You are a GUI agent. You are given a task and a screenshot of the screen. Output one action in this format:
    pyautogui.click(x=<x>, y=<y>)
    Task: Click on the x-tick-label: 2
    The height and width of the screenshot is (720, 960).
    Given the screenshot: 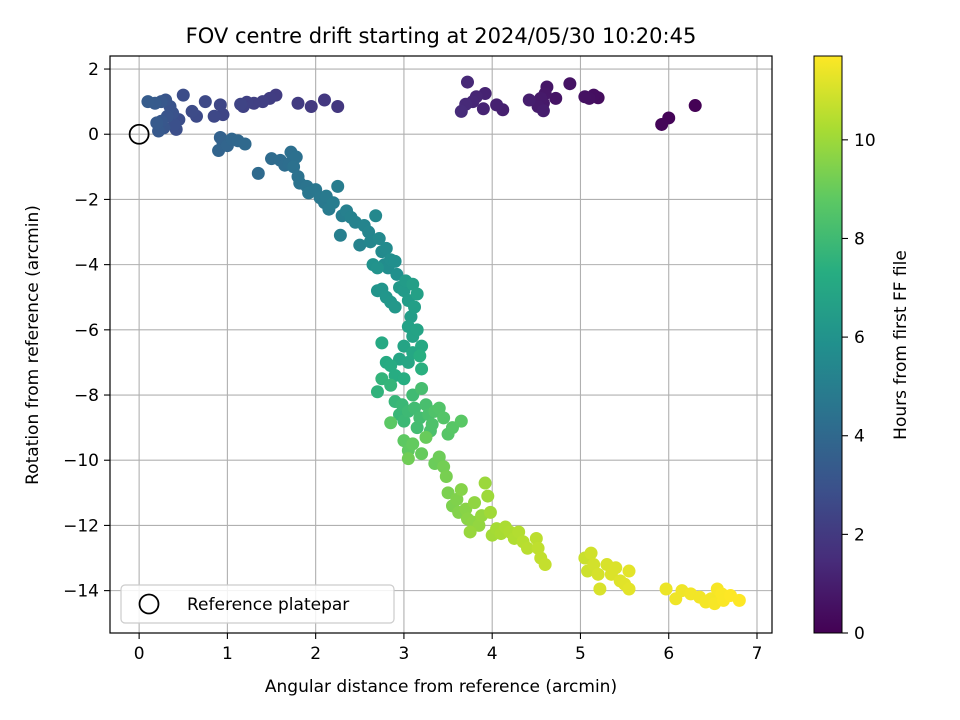 What is the action you would take?
    pyautogui.click(x=315, y=654)
    